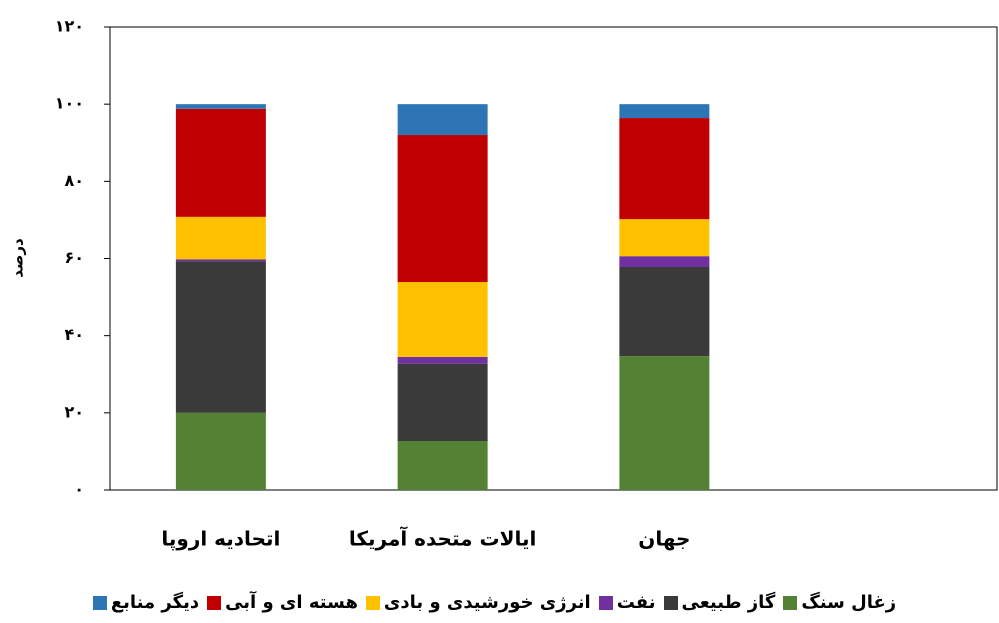 The width and height of the screenshot is (999, 623). I want to click on y-tick-label: ۰, so click(79, 489).